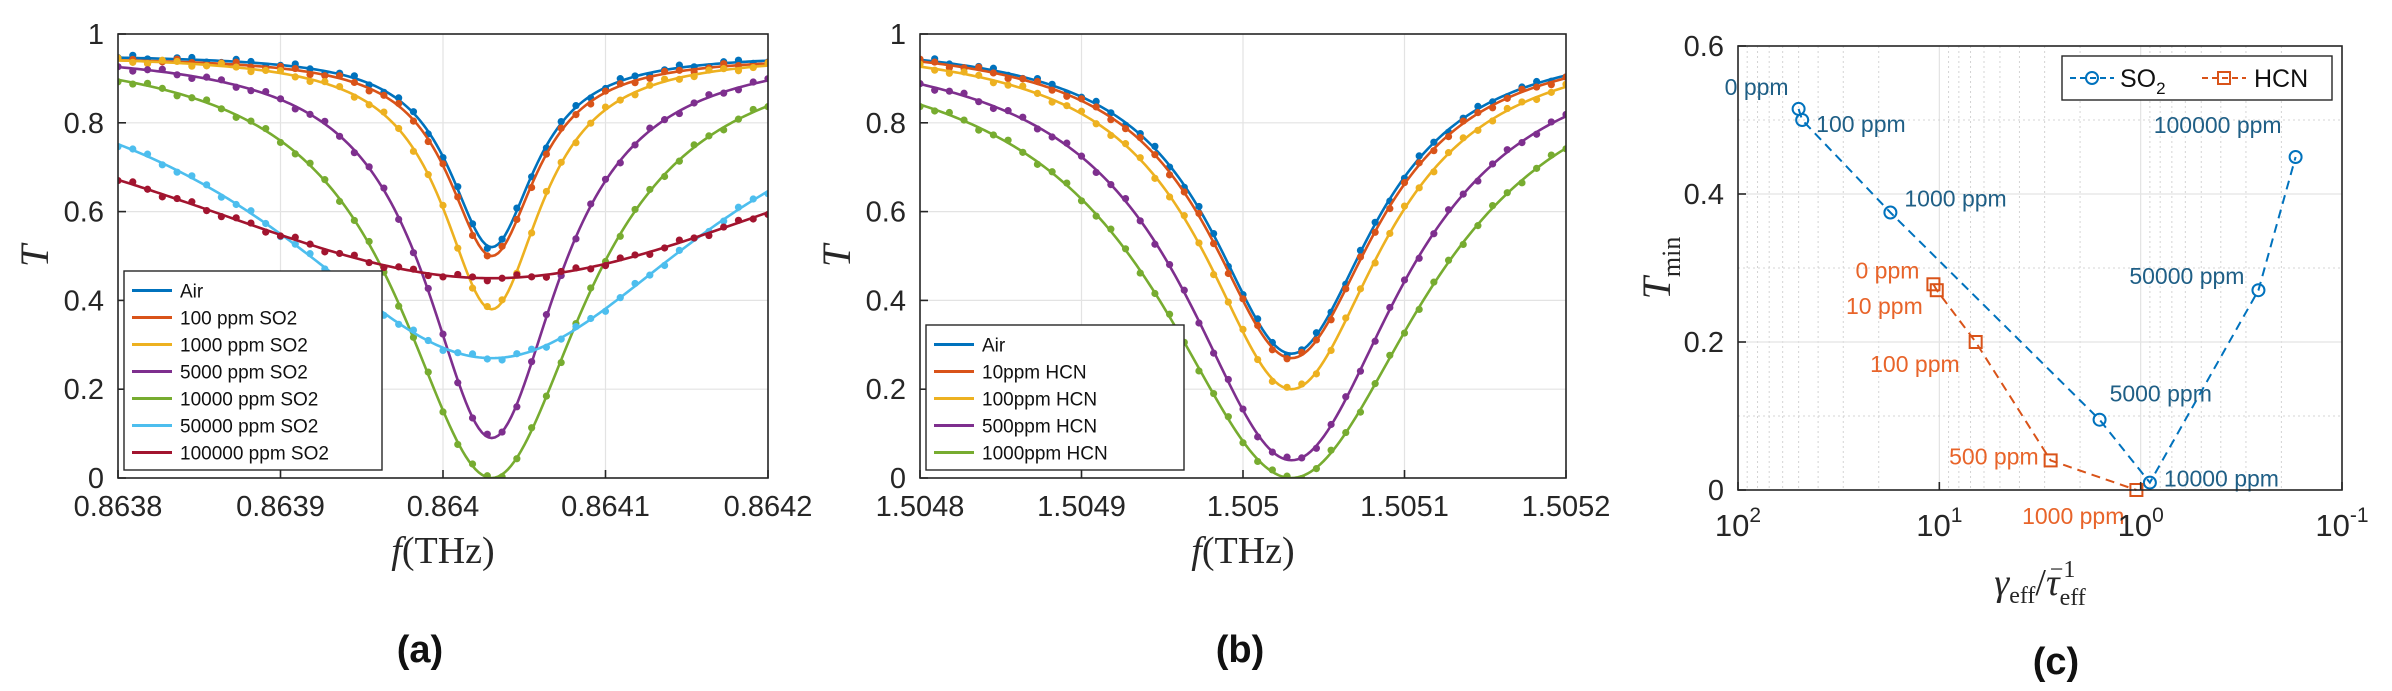 This screenshot has height=691, width=2392. What do you see at coordinates (2056, 662) in the screenshot?
I see `panel-label: (c)` at bounding box center [2056, 662].